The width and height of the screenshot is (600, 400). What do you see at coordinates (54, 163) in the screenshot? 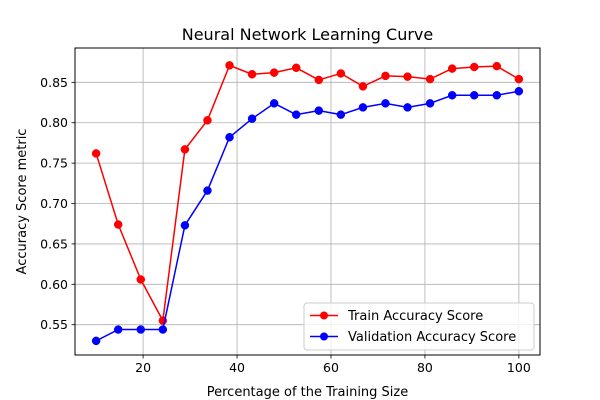
I see `y-tick-label: 0.75` at bounding box center [54, 163].